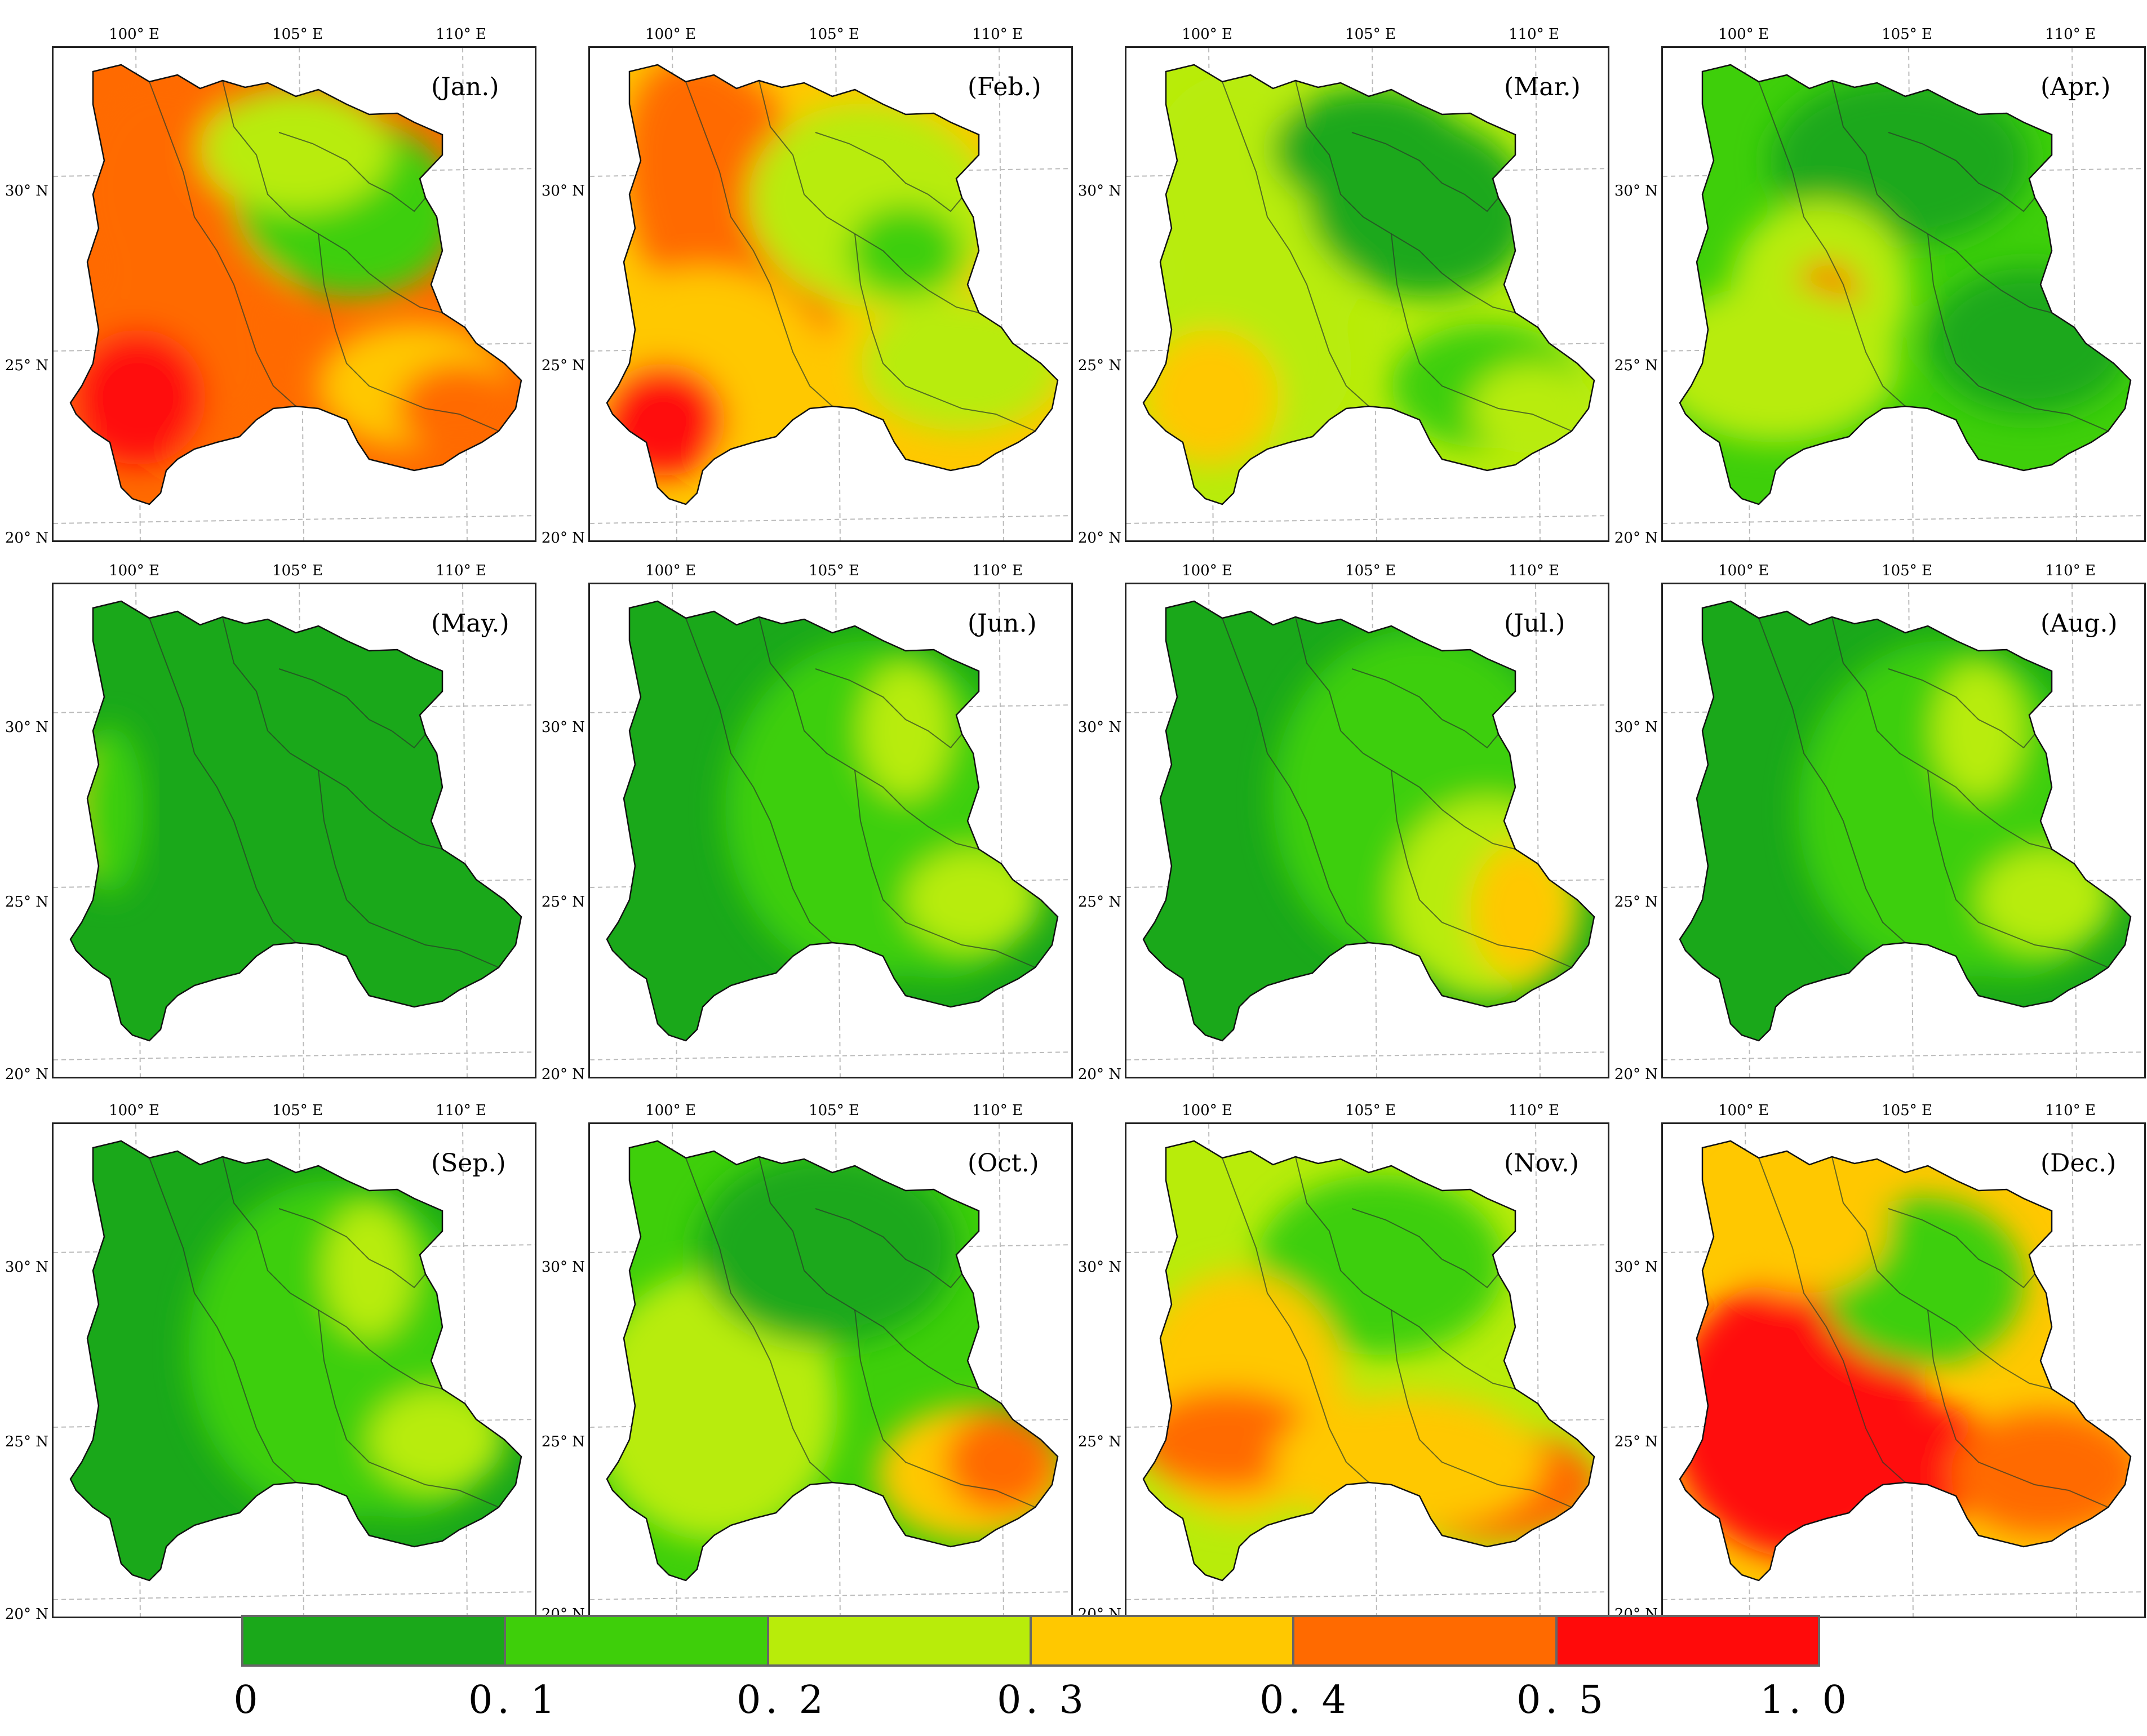 The image size is (2147, 1736). What do you see at coordinates (2079, 623) in the screenshot?
I see `month-label: (Aug.)` at bounding box center [2079, 623].